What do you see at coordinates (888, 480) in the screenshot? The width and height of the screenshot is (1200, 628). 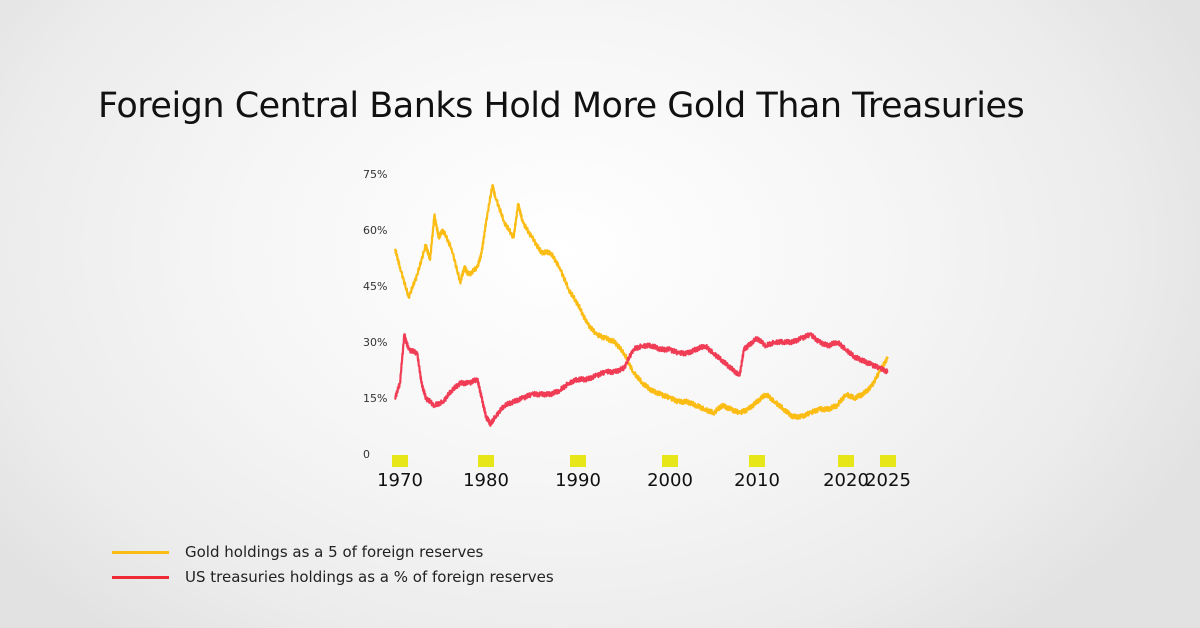 I see `x-tick-label: 2025` at bounding box center [888, 480].